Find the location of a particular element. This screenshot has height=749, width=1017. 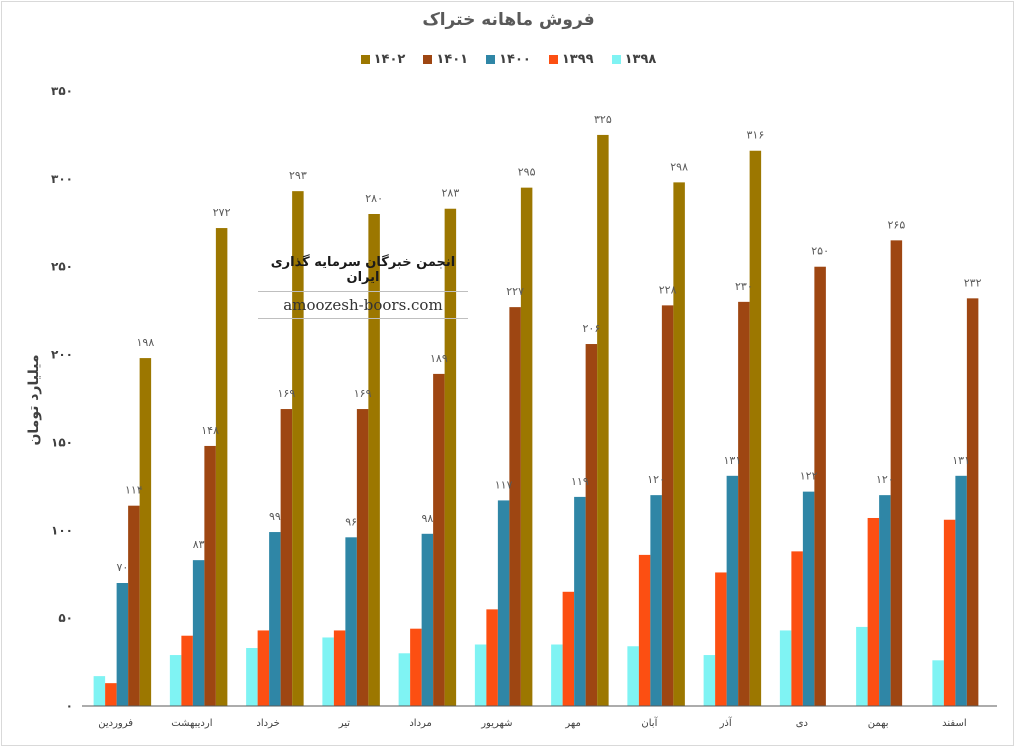

y-tick-label: ۱۵۰ is located at coordinates (62, 442).